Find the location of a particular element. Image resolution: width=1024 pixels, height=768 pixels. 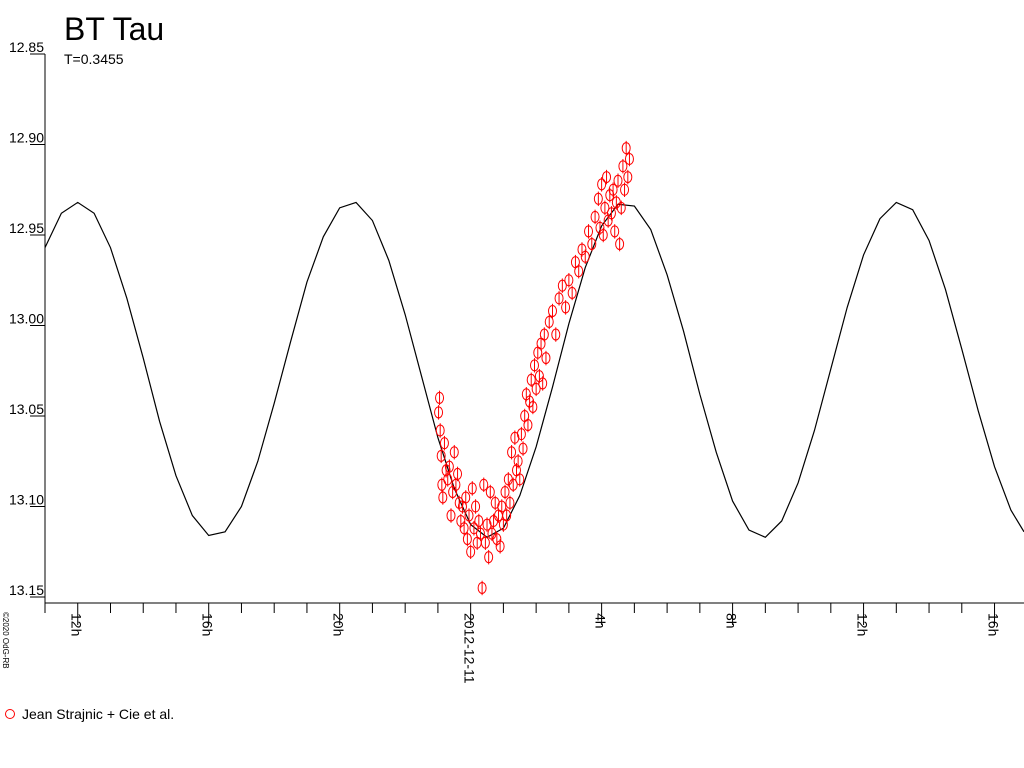

copyright: ©2020 OdG-RB is located at coordinates (5, 640).